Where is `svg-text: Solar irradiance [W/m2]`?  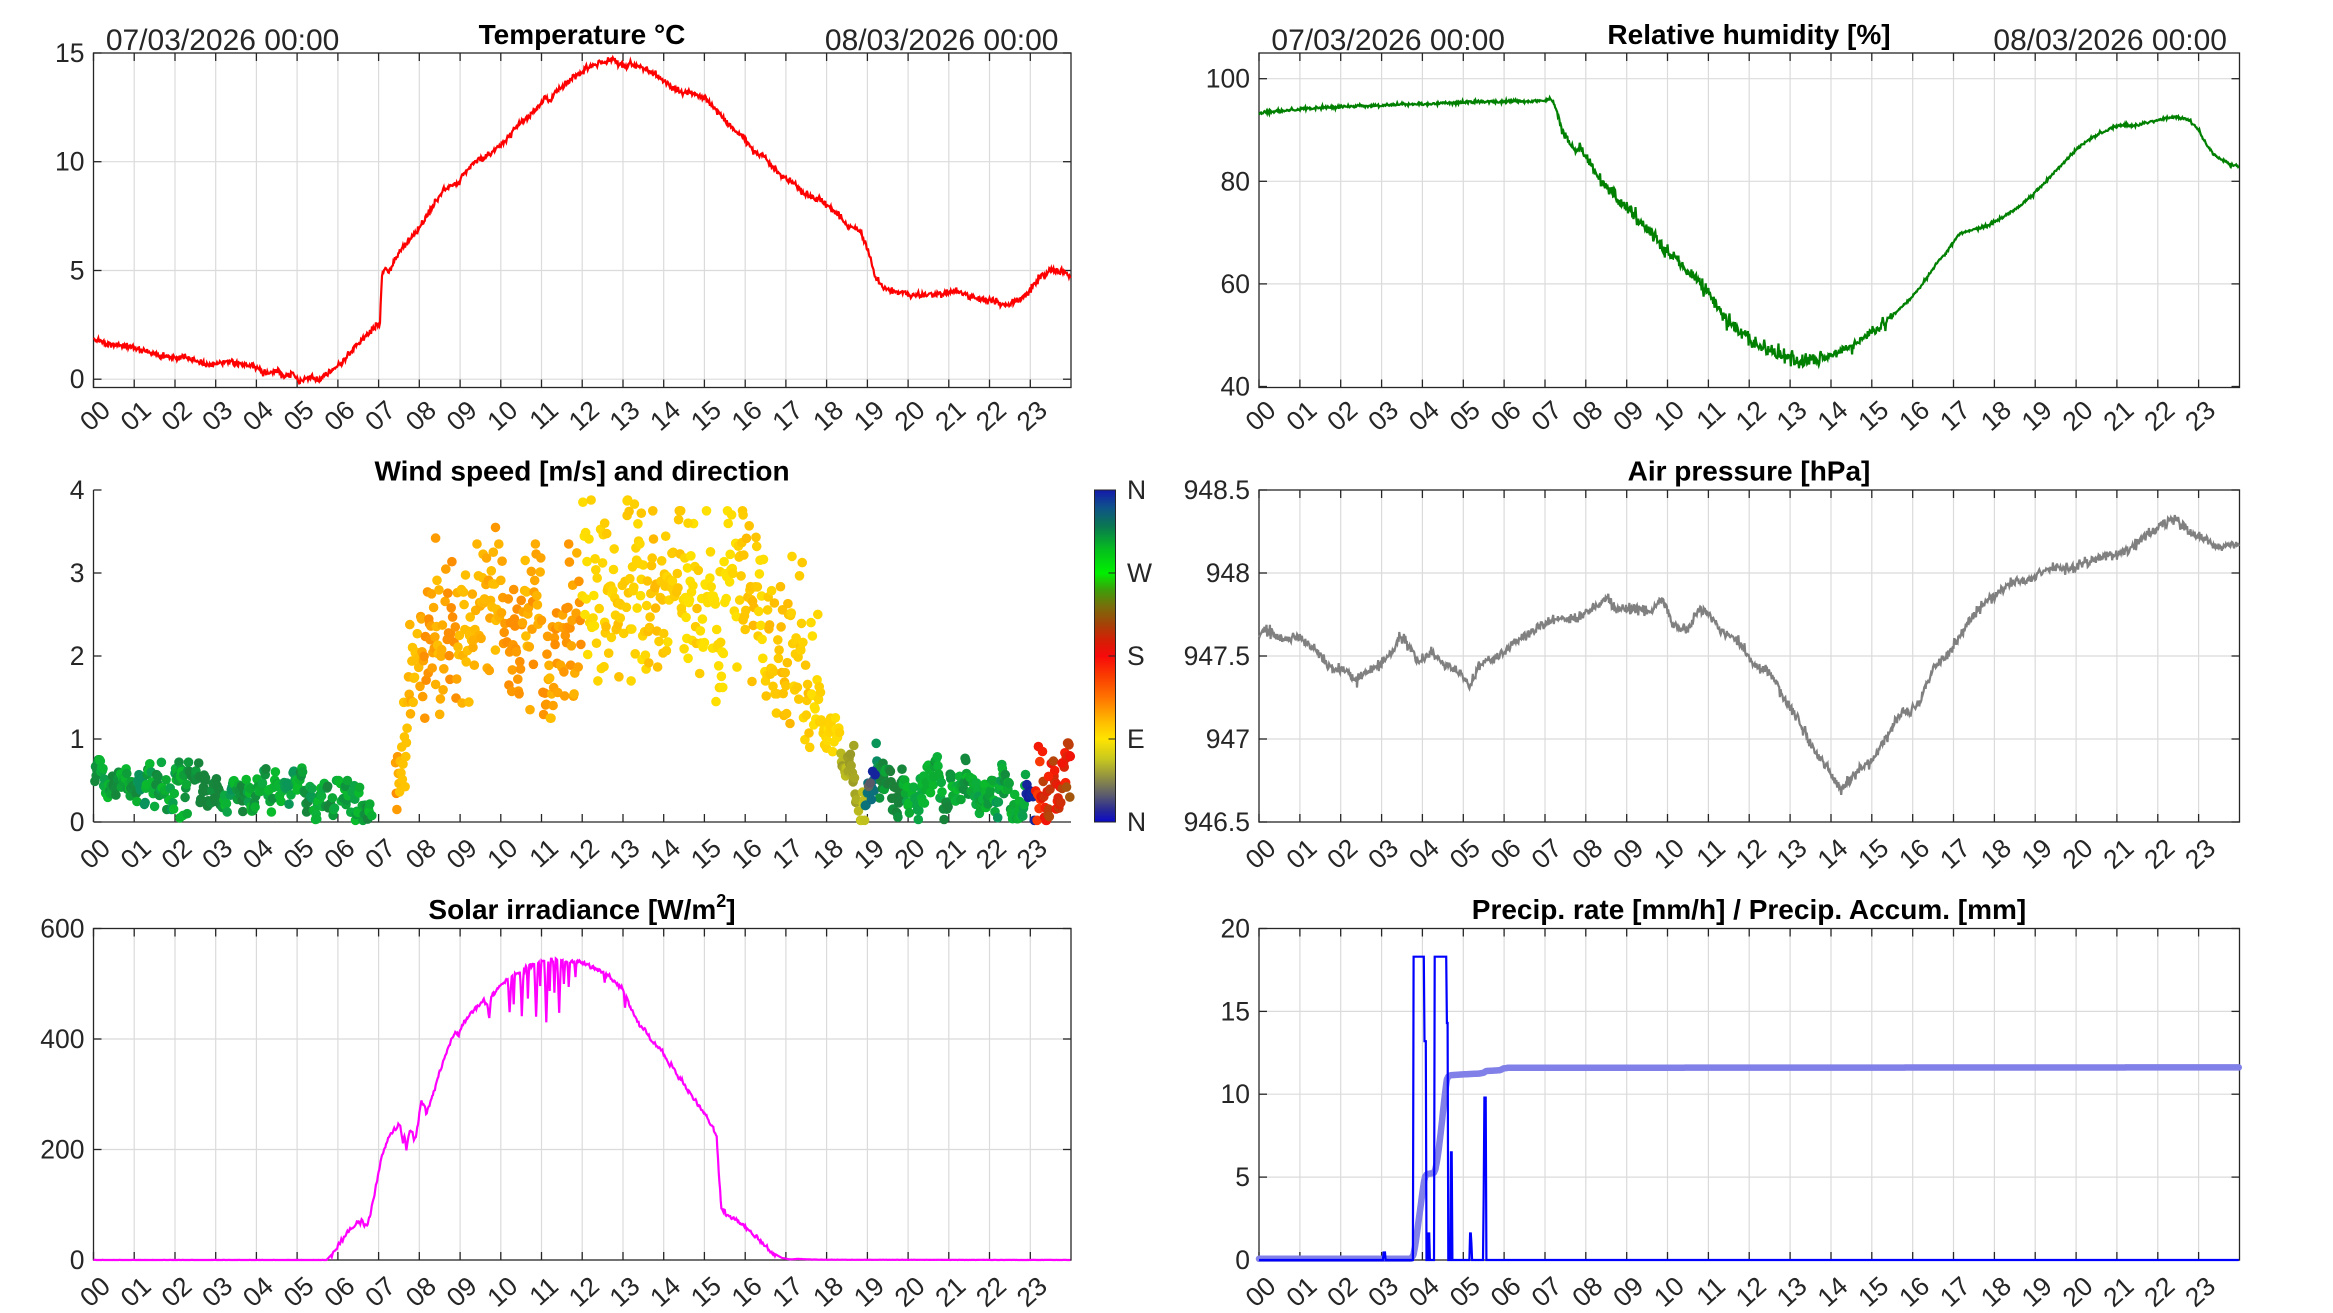 svg-text: Solar irradiance [W/m2] is located at coordinates (581, 908).